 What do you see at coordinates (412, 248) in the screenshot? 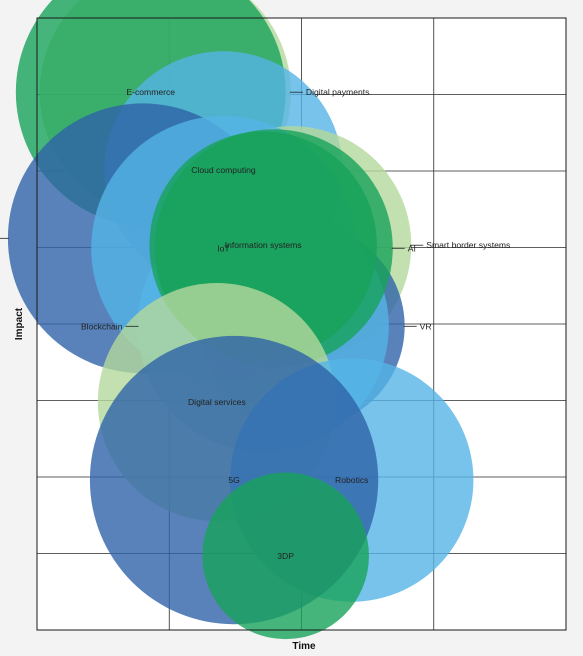
I see `bubble-label-ai: AI` at bounding box center [412, 248].